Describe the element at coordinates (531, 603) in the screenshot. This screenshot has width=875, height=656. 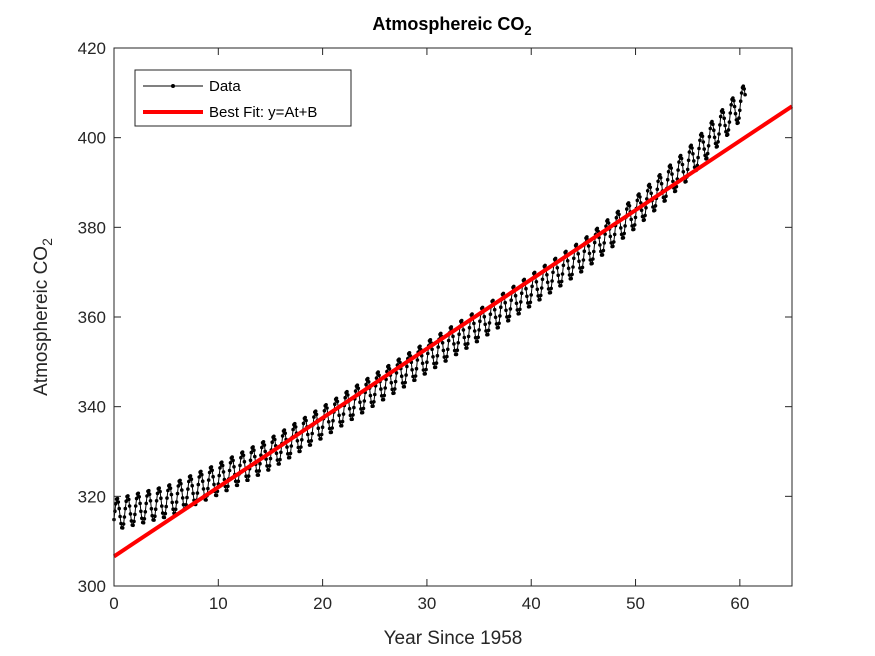
I see `x-tick-label: 40` at that location.